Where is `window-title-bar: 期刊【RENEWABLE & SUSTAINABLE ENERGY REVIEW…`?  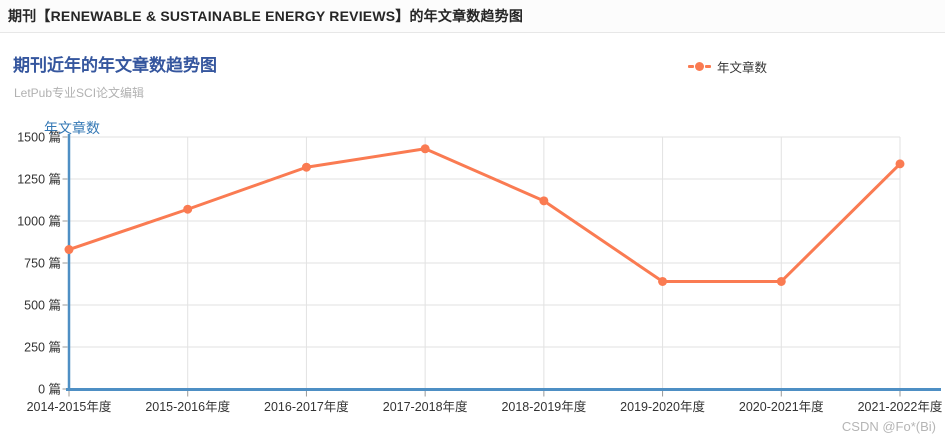
window-title-bar: 期刊【RENEWABLE & SUSTAINABLE ENERGY REVIEW… is located at coordinates (472, 16).